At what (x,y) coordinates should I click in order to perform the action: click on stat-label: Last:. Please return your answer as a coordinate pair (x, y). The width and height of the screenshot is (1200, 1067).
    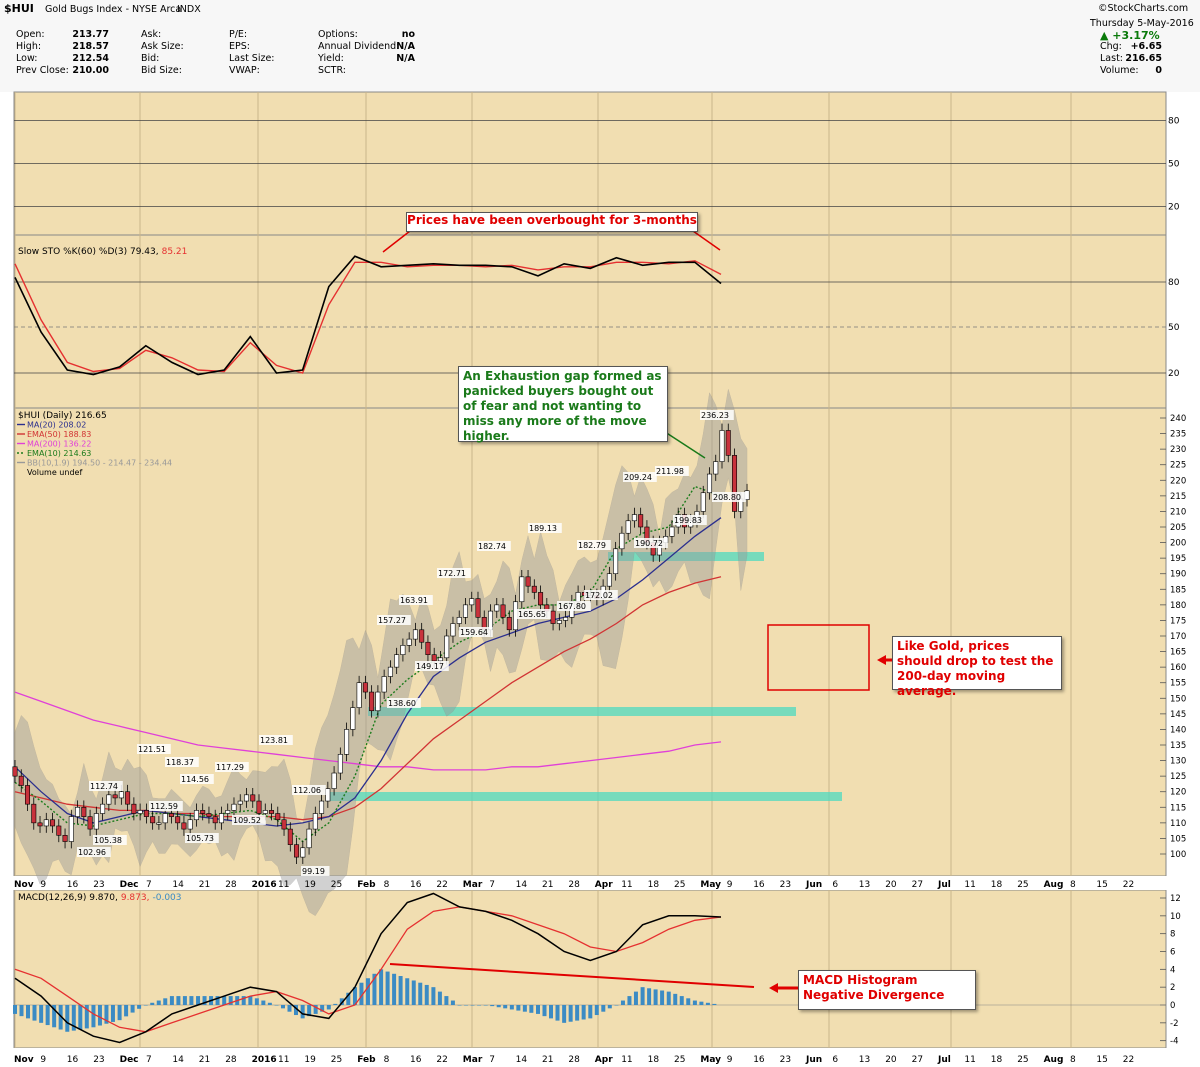
    Looking at the image, I should click on (1111, 58).